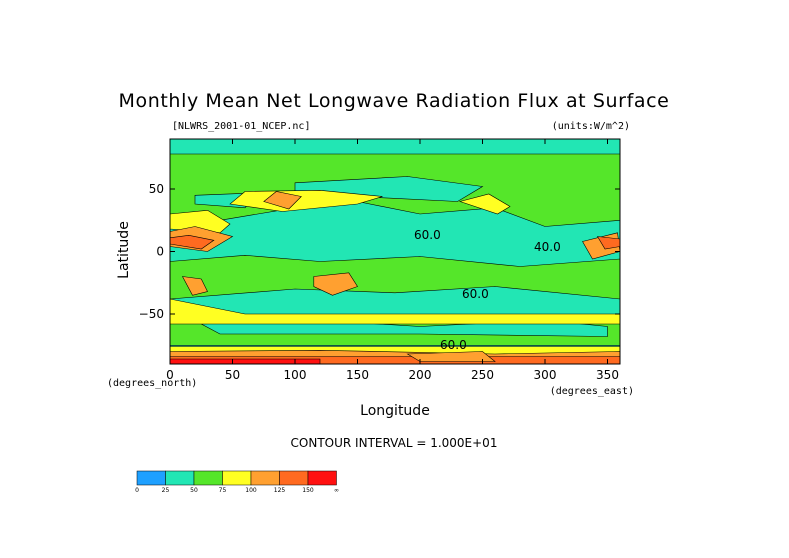  Describe the element at coordinates (607, 375) in the screenshot. I see `x-tick-label-7: 350` at that location.